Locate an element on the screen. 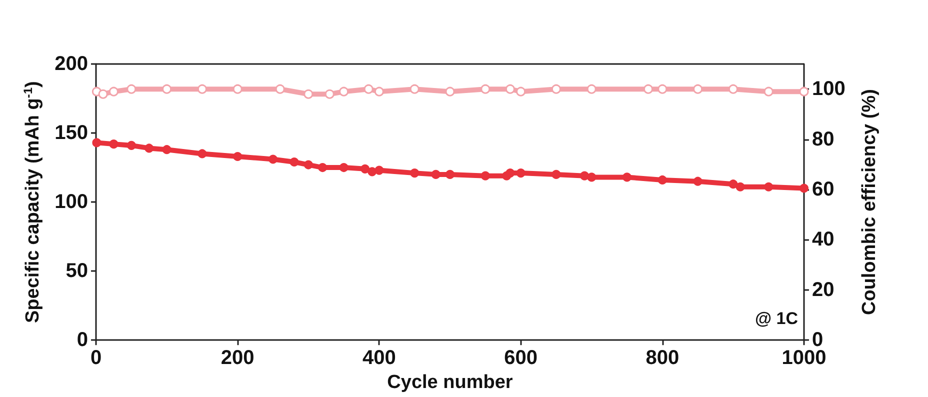 This screenshot has width=928, height=397. y-axis-title: Specific capacity (mAh g-1) is located at coordinates (32, 202).